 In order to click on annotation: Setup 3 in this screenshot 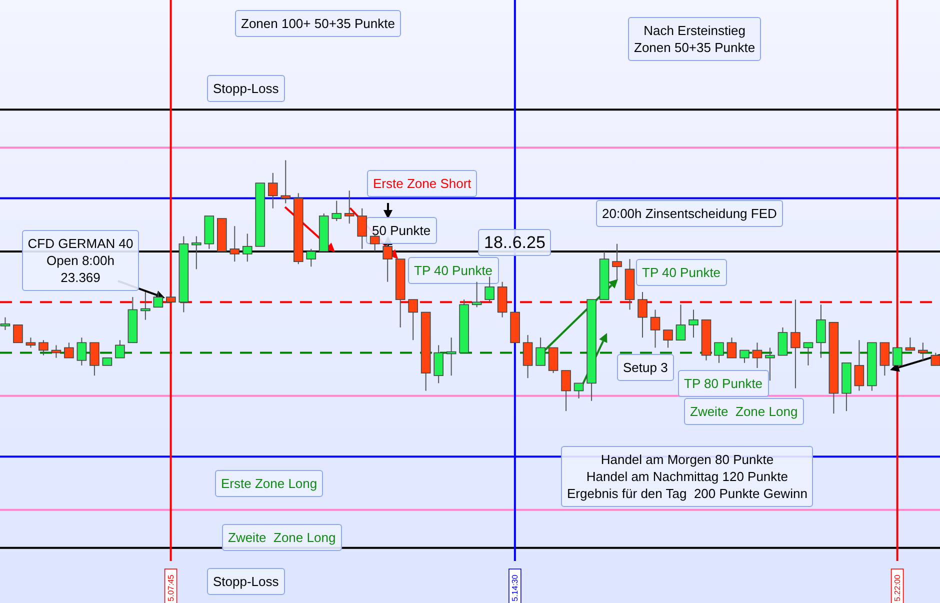, I will do `click(645, 367)`.